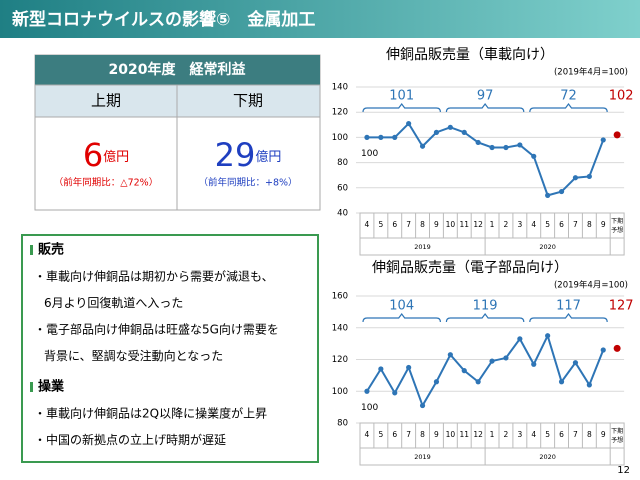 The height and width of the screenshot is (480, 640). I want to click on page-number: 12, so click(623, 470).